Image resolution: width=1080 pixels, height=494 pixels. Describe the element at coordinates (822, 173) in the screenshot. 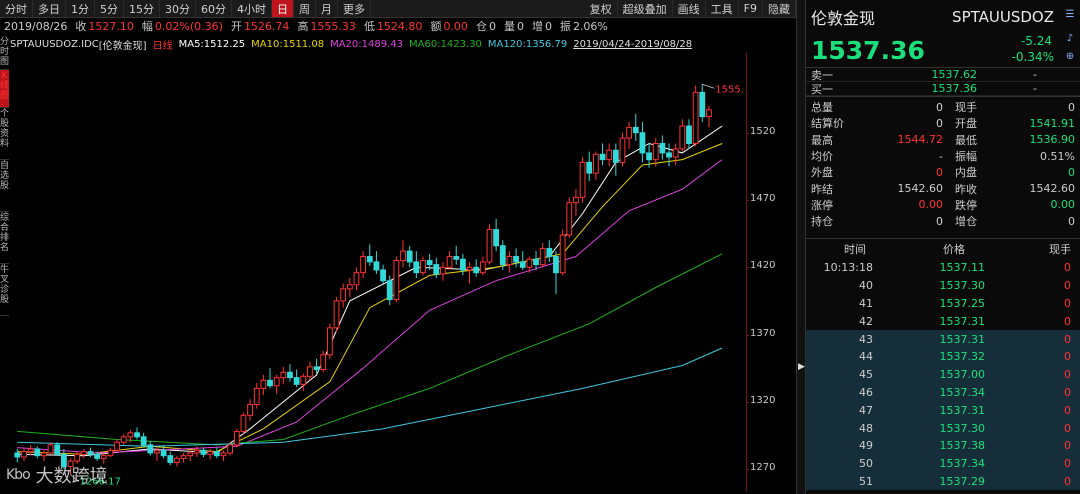

I see `stat-key: 外盘` at that location.